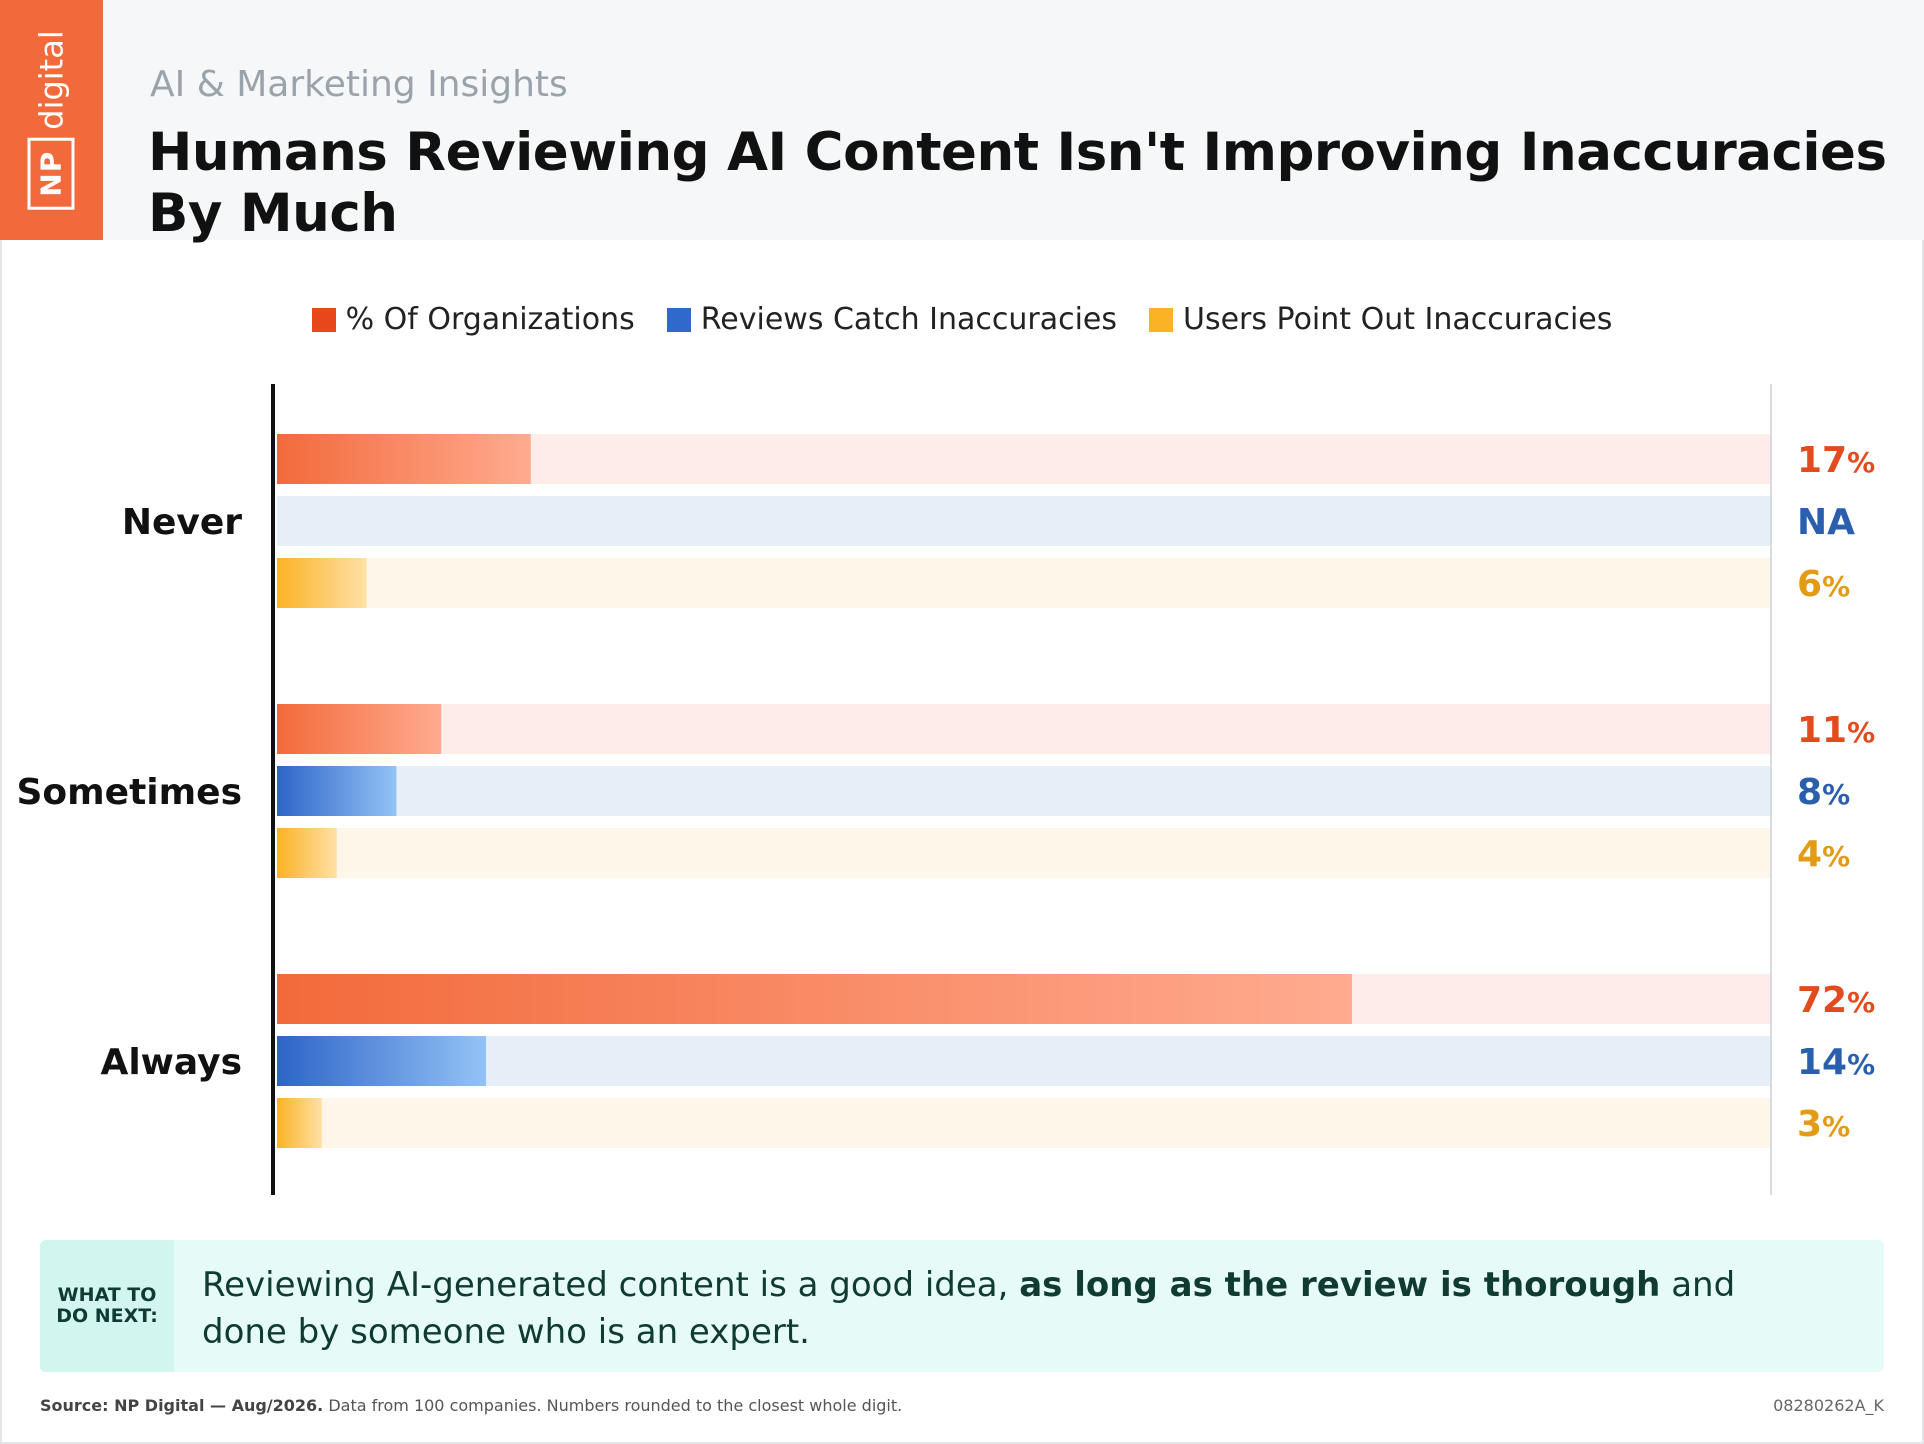  I want to click on value-label: 11%, so click(1836, 730).